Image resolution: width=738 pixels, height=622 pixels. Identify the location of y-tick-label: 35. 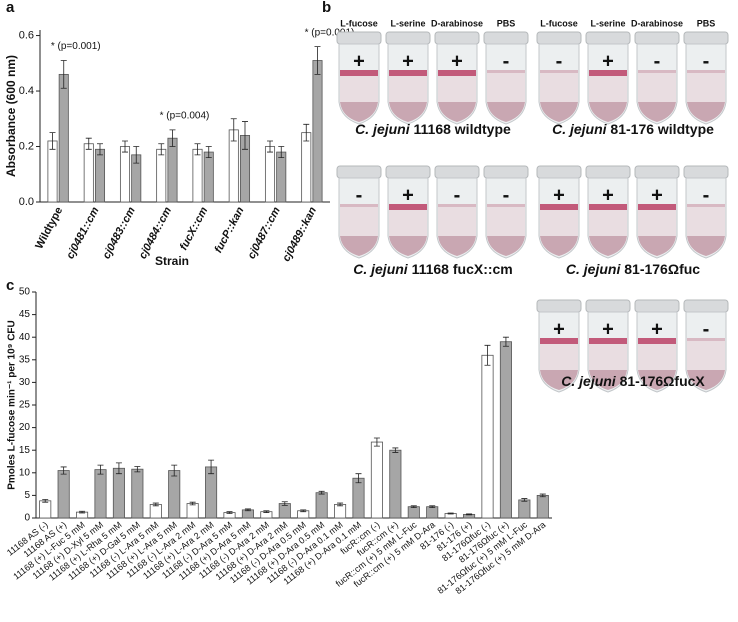
(25, 359).